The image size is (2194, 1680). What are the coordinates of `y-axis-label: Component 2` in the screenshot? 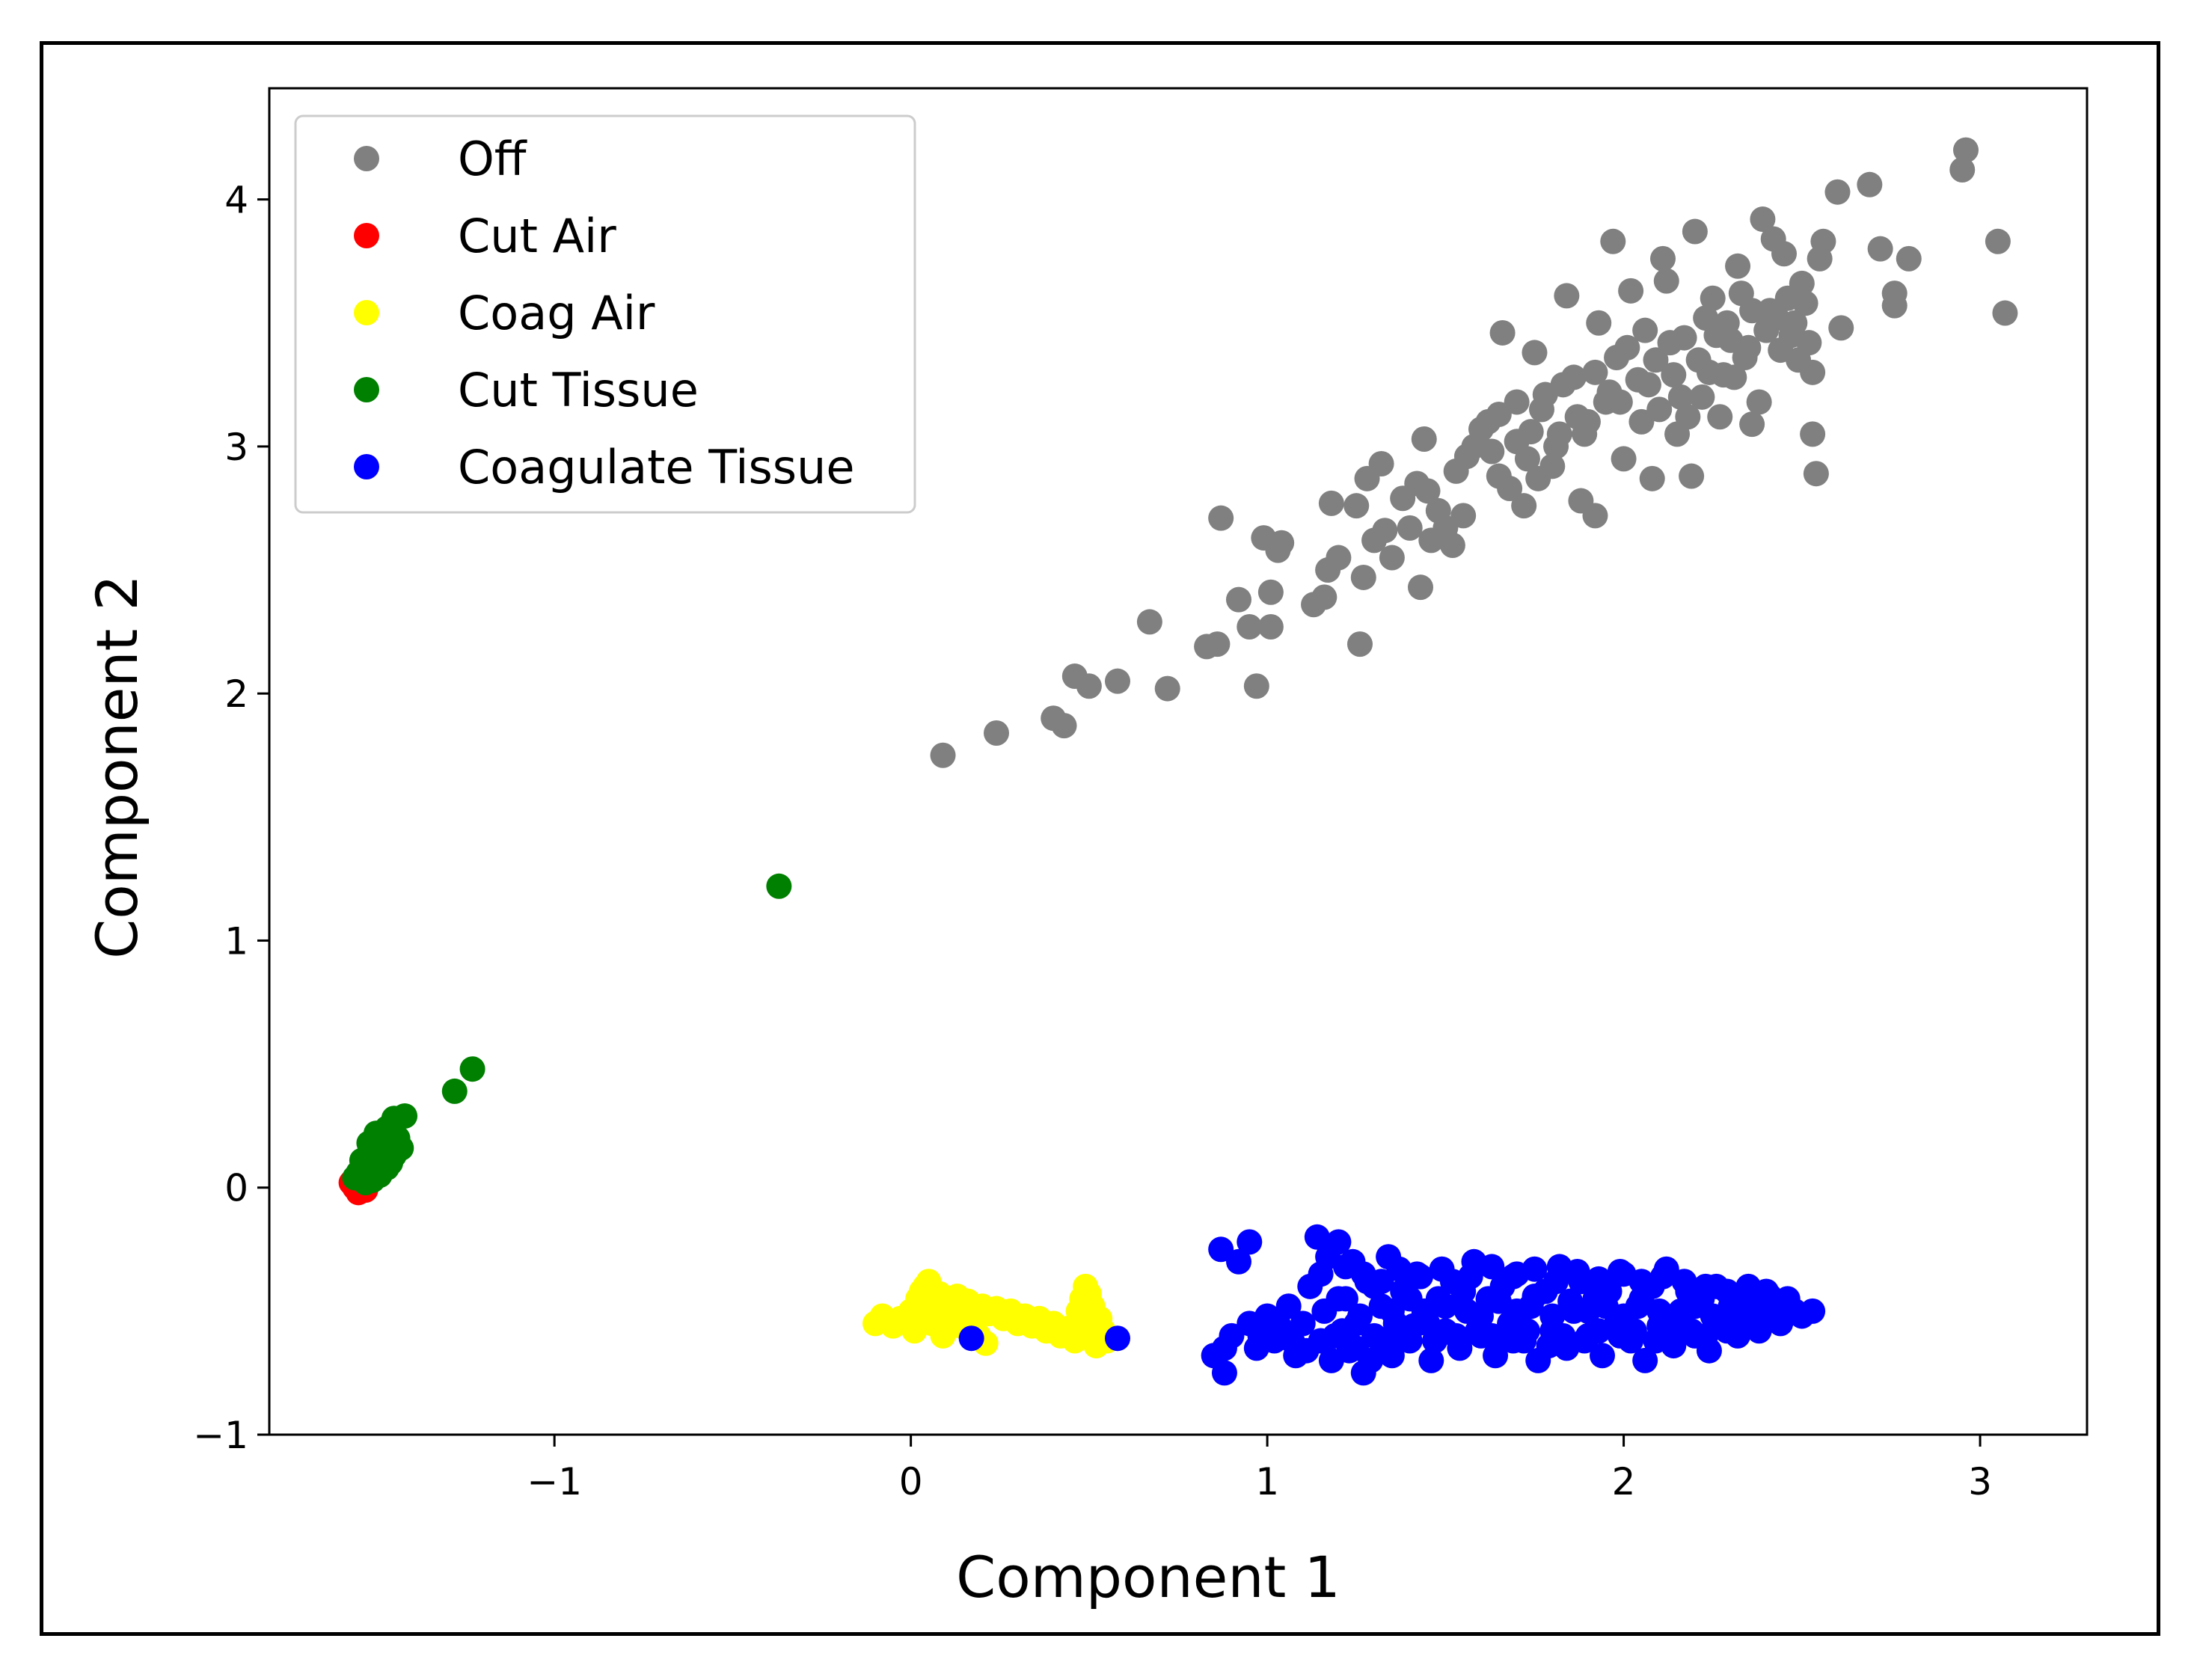 It's located at (117, 766).